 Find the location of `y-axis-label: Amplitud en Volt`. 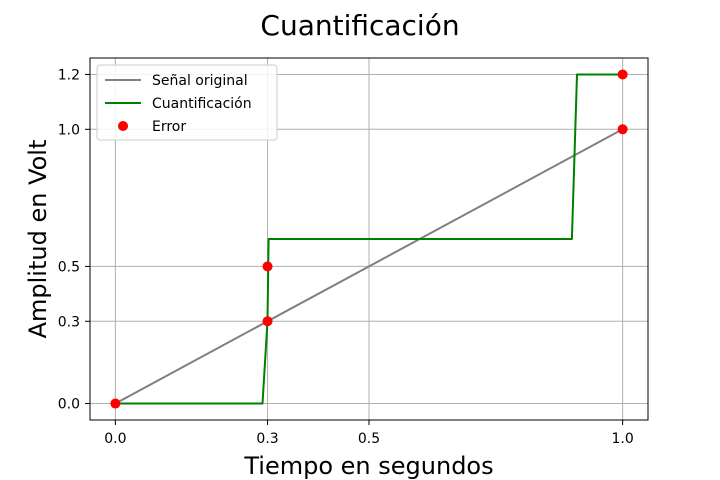

y-axis-label: Amplitud en Volt is located at coordinates (38, 239).